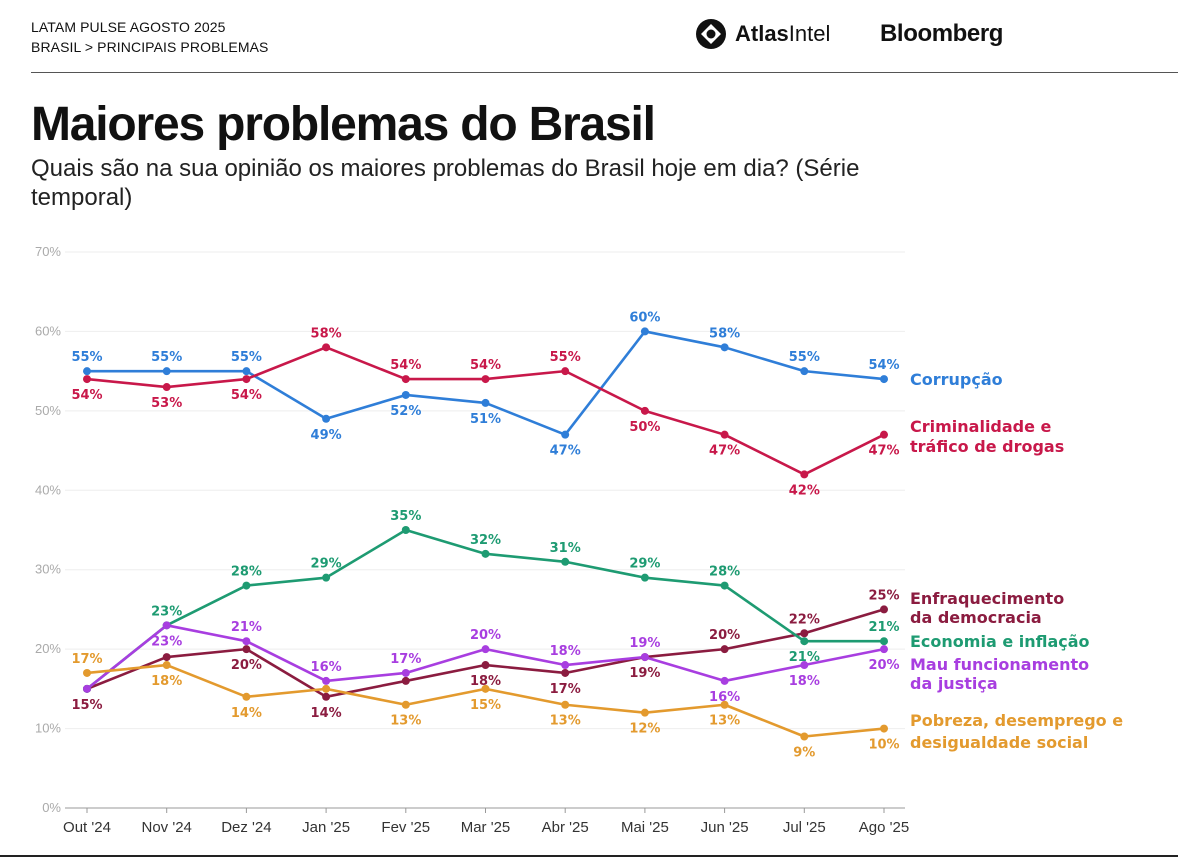 This screenshot has height=858, width=1178. Describe the element at coordinates (725, 827) in the screenshot. I see `x-tick-label: Jun '25` at that location.